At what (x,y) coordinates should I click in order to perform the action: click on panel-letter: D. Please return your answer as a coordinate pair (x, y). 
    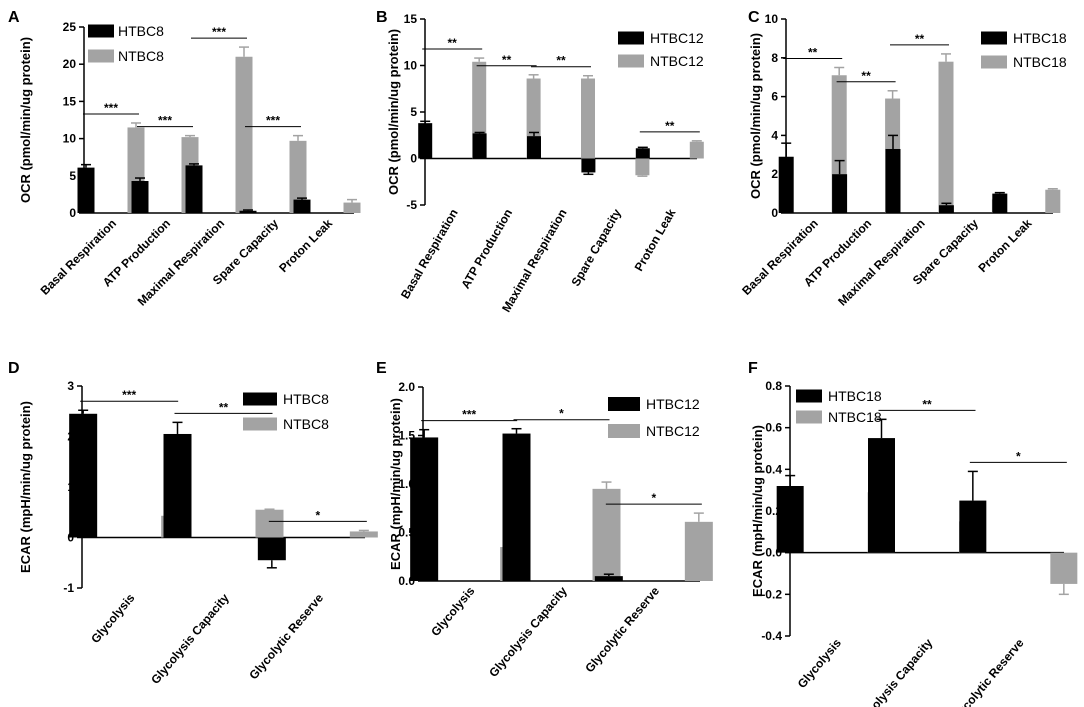
    Looking at the image, I should click on (14, 368).